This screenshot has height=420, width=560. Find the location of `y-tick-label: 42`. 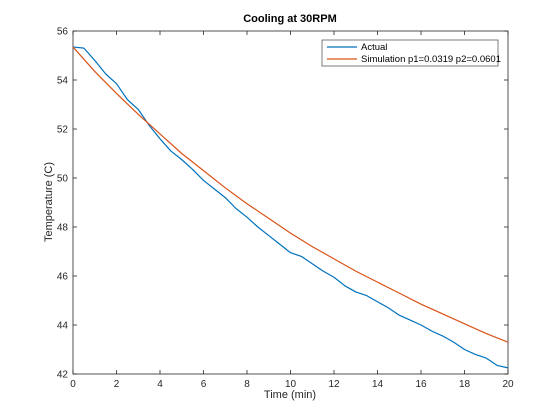

y-tick-label: 42 is located at coordinates (63, 375).